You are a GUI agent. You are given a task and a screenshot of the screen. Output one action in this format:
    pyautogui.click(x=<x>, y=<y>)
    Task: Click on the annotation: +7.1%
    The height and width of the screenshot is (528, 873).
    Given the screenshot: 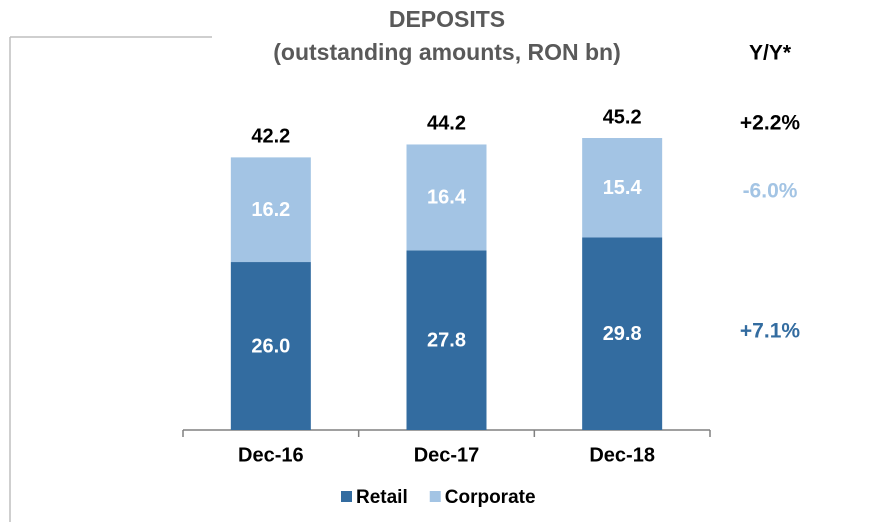 What is the action you would take?
    pyautogui.click(x=770, y=331)
    